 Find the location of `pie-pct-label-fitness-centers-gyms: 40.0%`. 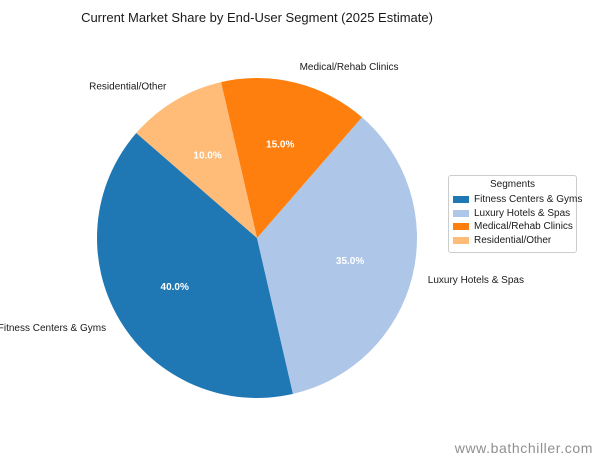

pie-pct-label-fitness-centers-gyms: 40.0% is located at coordinates (175, 287).